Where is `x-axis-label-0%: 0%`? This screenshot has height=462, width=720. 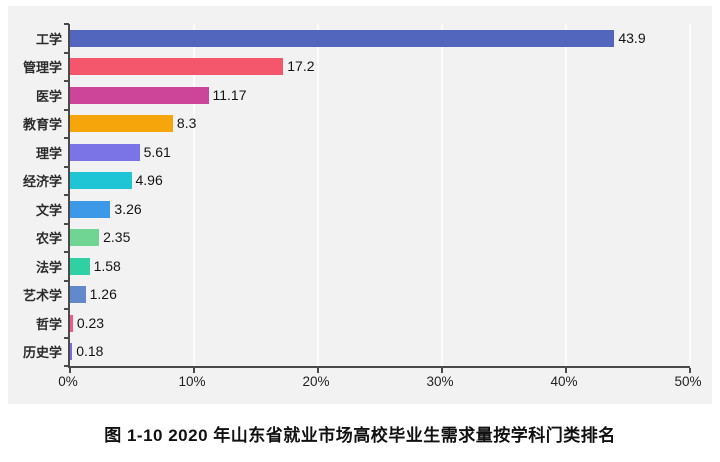
x-axis-label-0%: 0% is located at coordinates (68, 381).